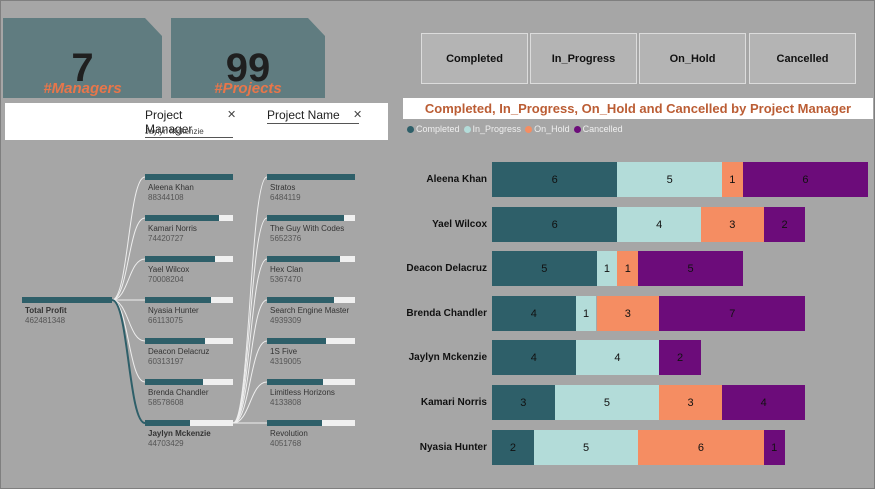 This screenshot has height=489, width=875. I want to click on tree-project-name: Hex Clan, so click(286, 269).